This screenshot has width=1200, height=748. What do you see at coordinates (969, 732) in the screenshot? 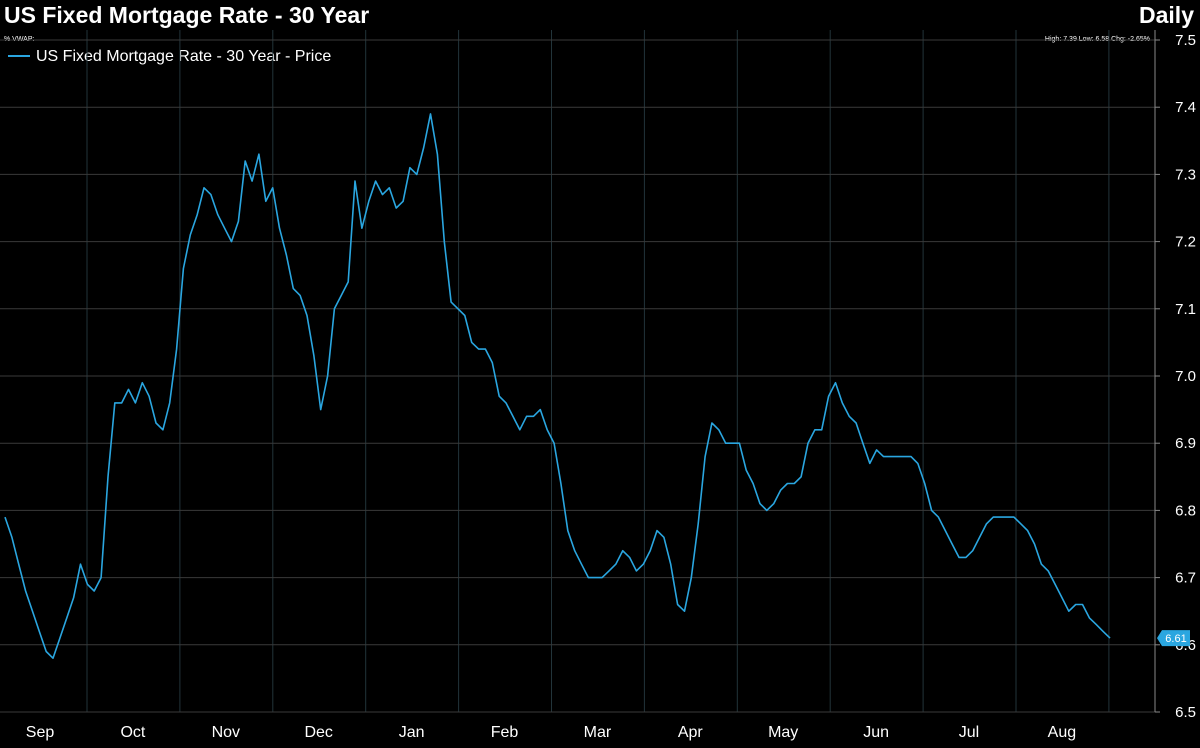
I see `x-tick-label: Jul` at bounding box center [969, 732].